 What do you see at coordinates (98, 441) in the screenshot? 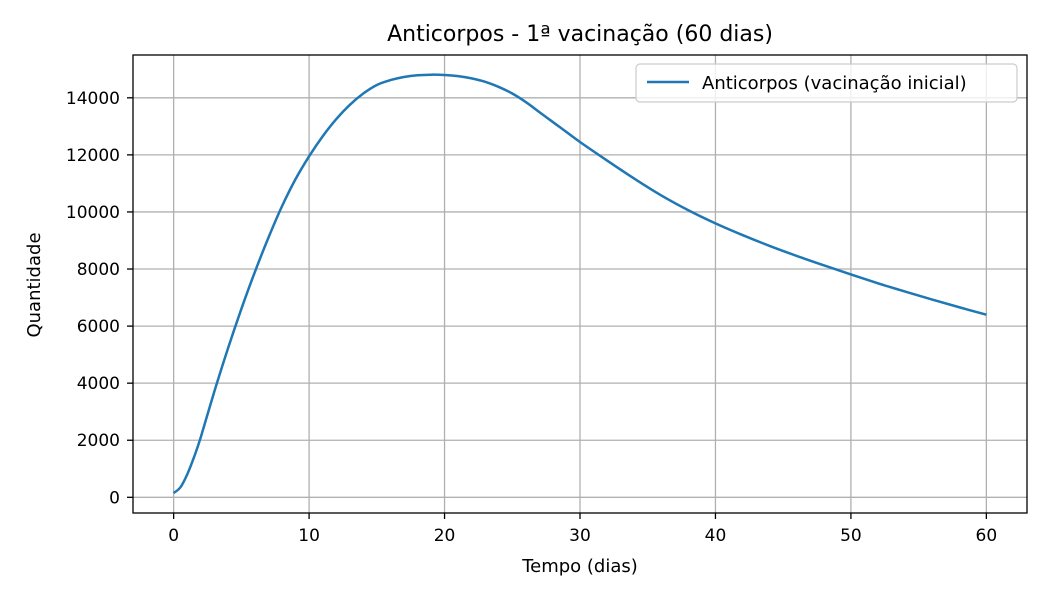
I see `y-tick-label: 2000` at bounding box center [98, 441].